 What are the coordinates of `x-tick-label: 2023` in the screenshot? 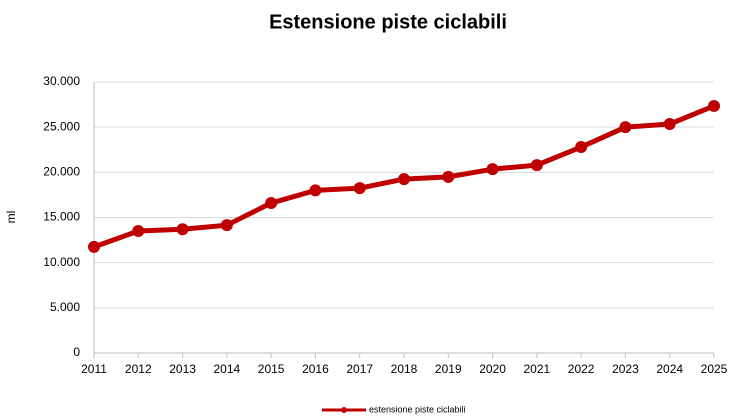 It's located at (625, 369).